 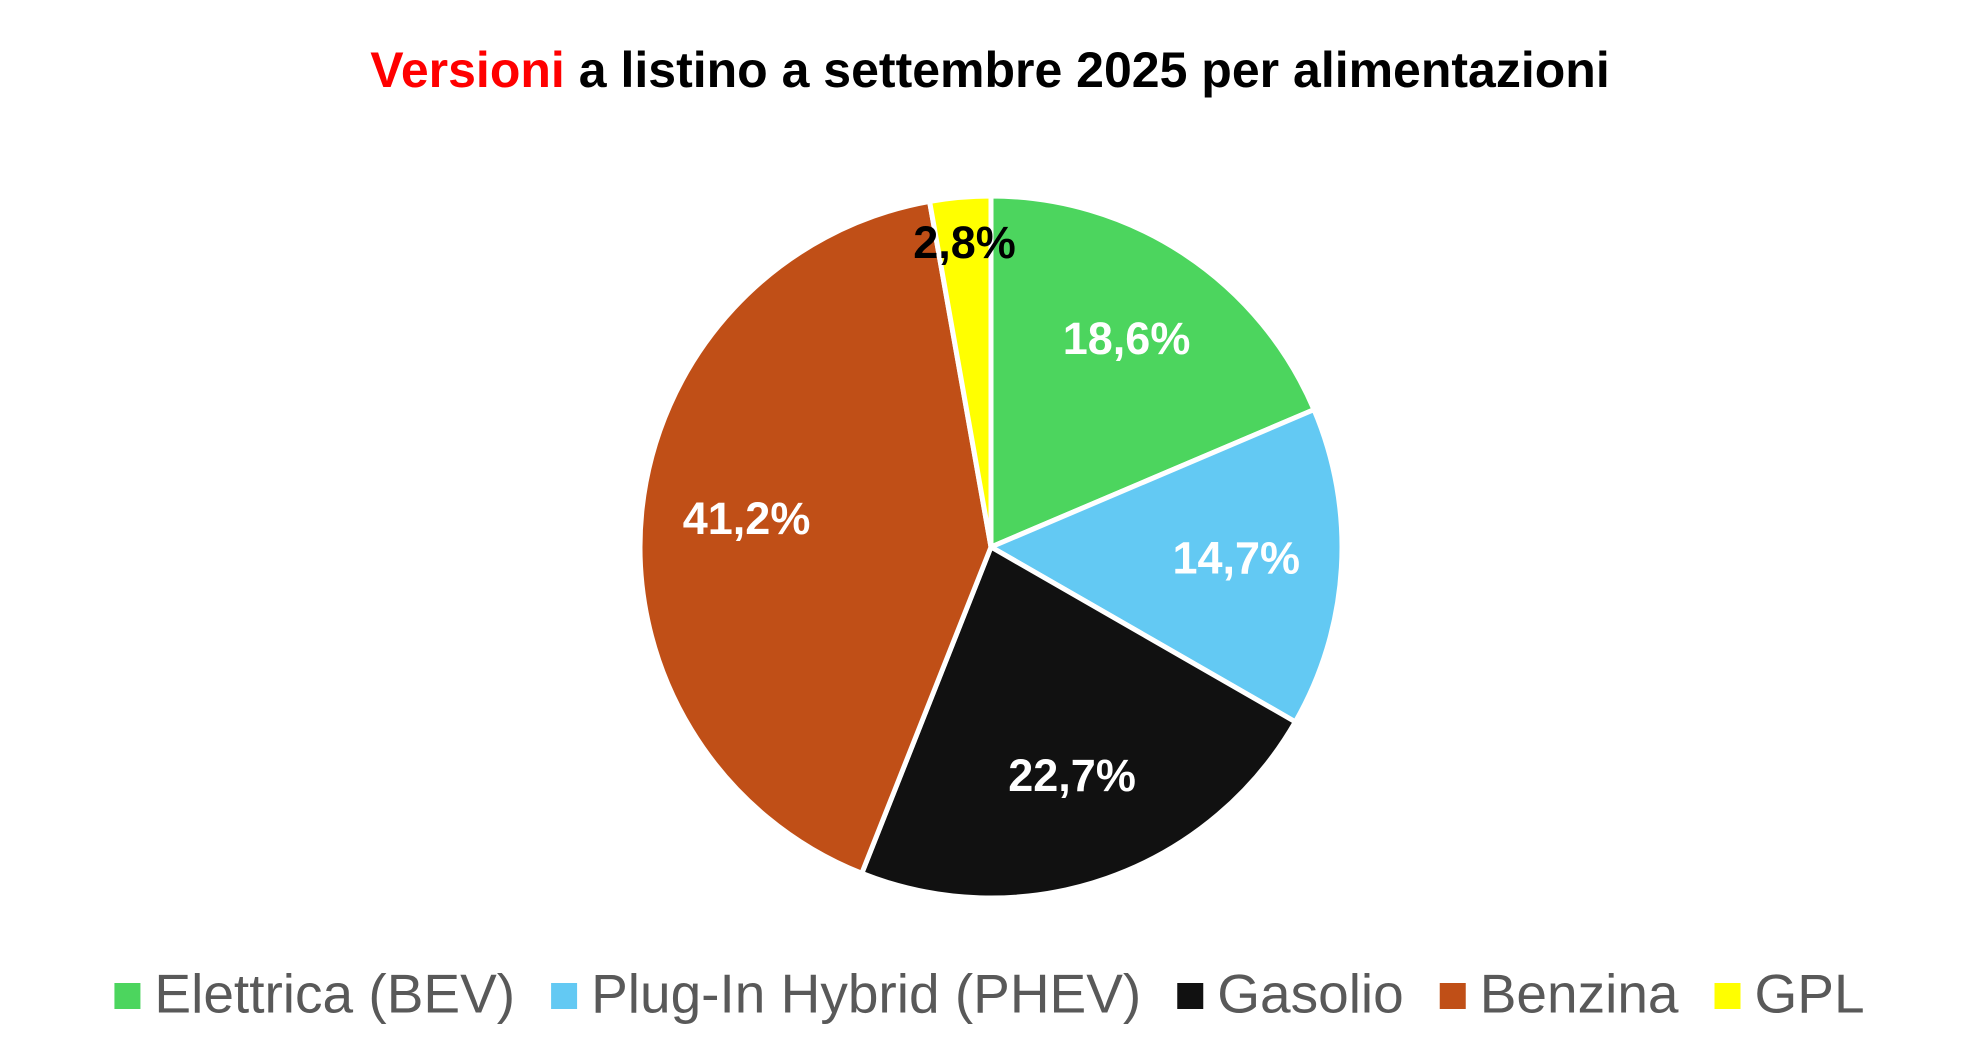 I want to click on legend-label: Elettrica (BEV), so click(x=334, y=994).